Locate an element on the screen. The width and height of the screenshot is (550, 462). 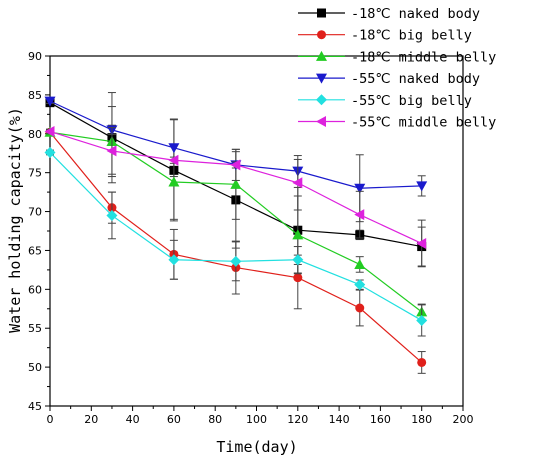
legend-entry: -18℃ naked body is located at coordinates (389, 14).